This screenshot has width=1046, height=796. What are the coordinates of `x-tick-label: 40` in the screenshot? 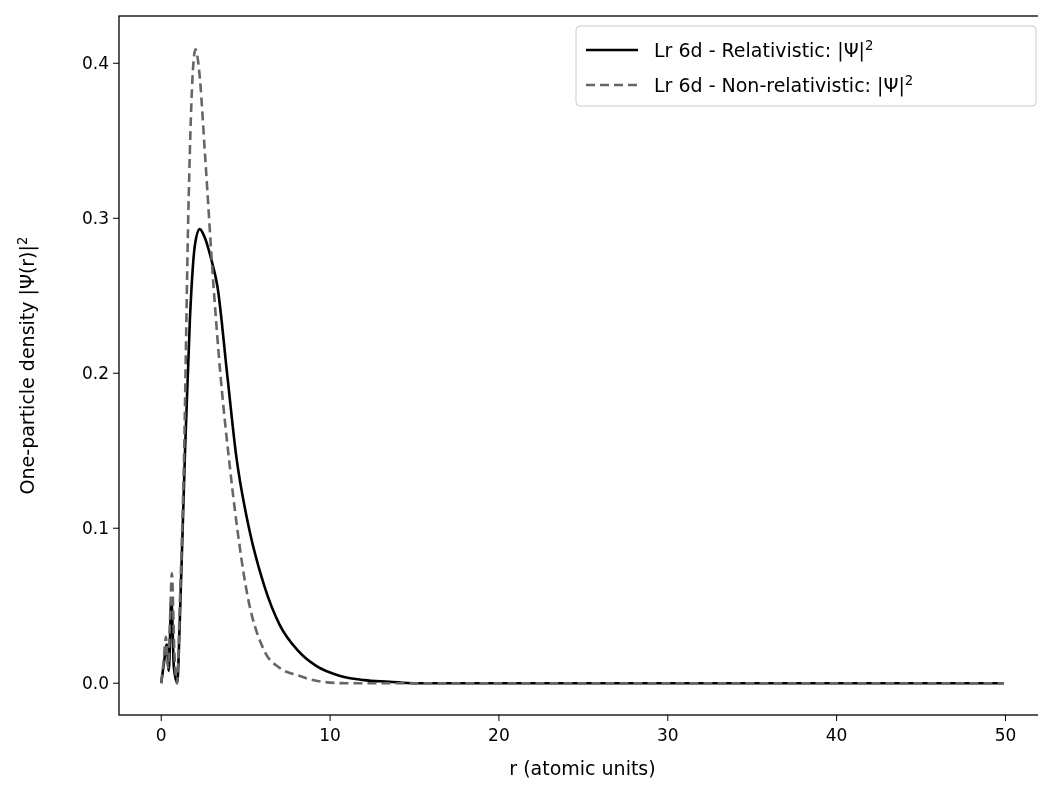 It's located at (836, 735).